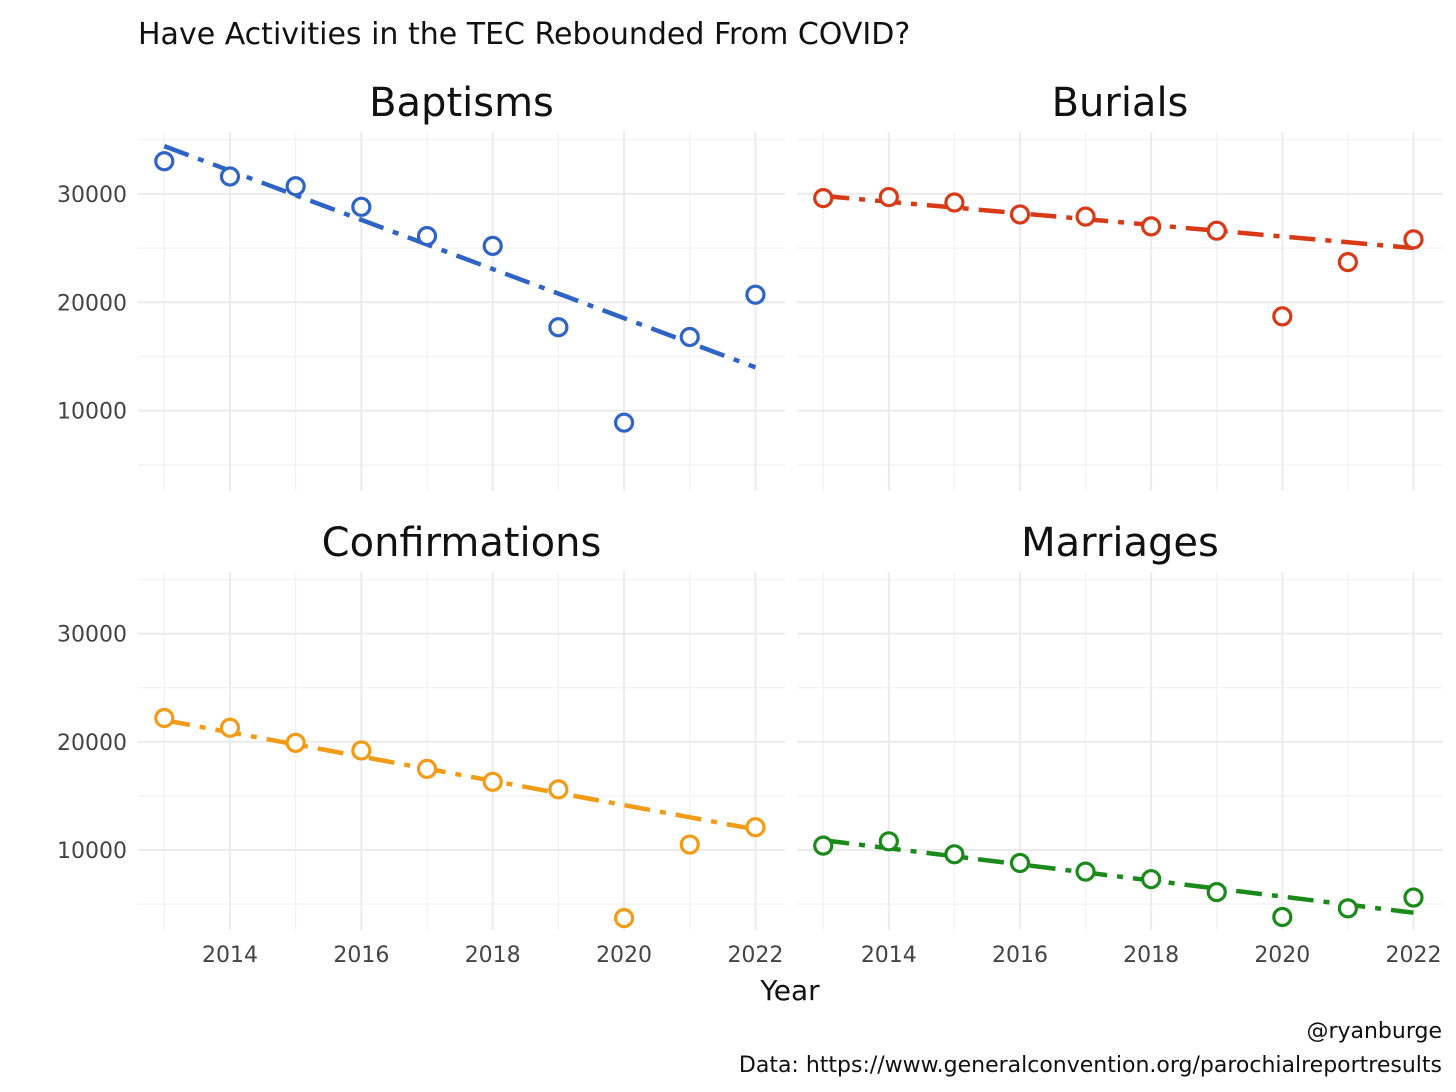  What do you see at coordinates (1413, 239) in the screenshot?
I see `data-point-burials-2022` at bounding box center [1413, 239].